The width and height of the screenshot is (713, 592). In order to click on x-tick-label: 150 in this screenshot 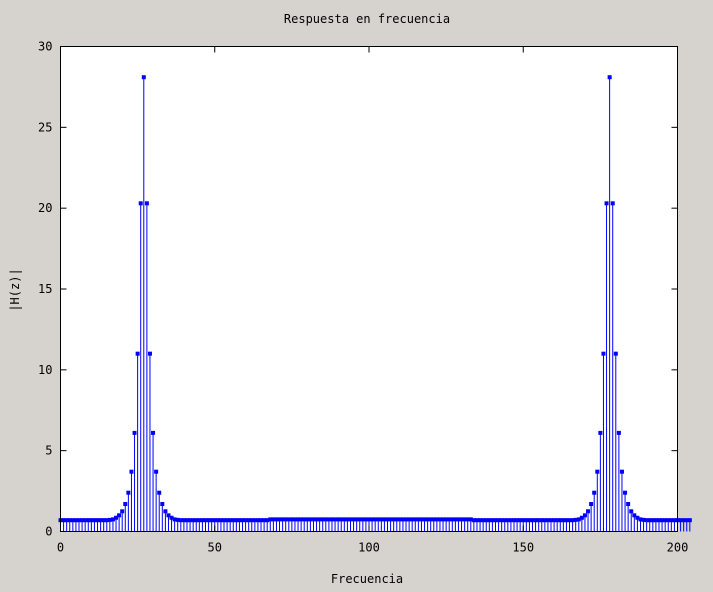, I will do `click(523, 548)`.